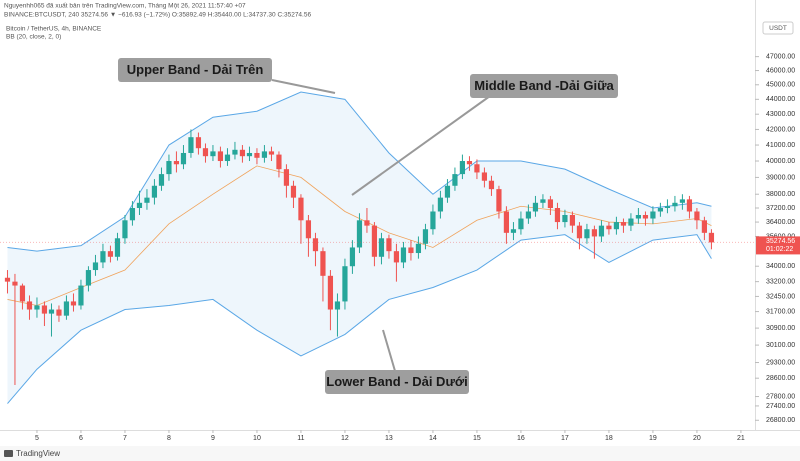 The image size is (800, 461). I want to click on x-tick-label: 7, so click(125, 438).